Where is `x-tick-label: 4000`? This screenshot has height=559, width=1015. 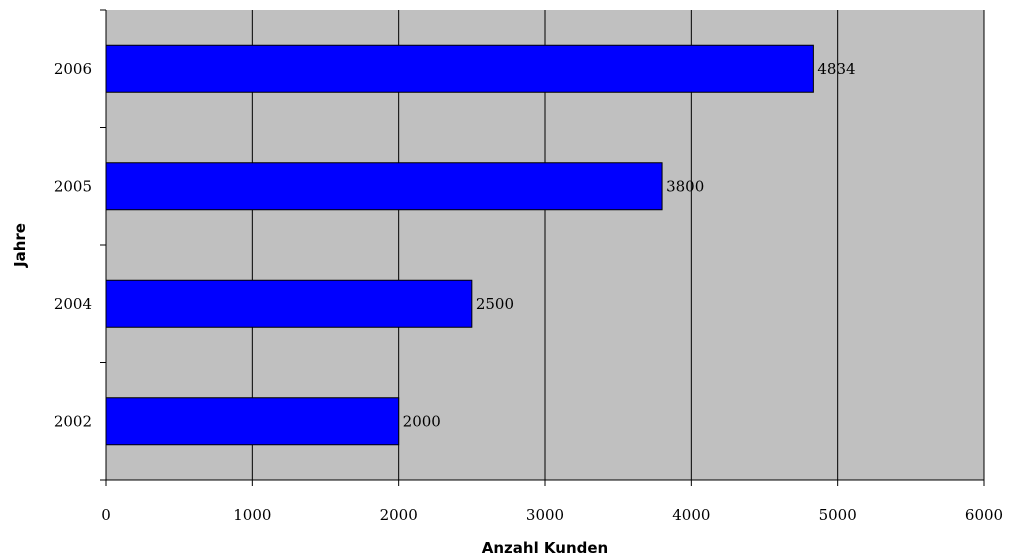 x-tick-label: 4000 is located at coordinates (691, 515).